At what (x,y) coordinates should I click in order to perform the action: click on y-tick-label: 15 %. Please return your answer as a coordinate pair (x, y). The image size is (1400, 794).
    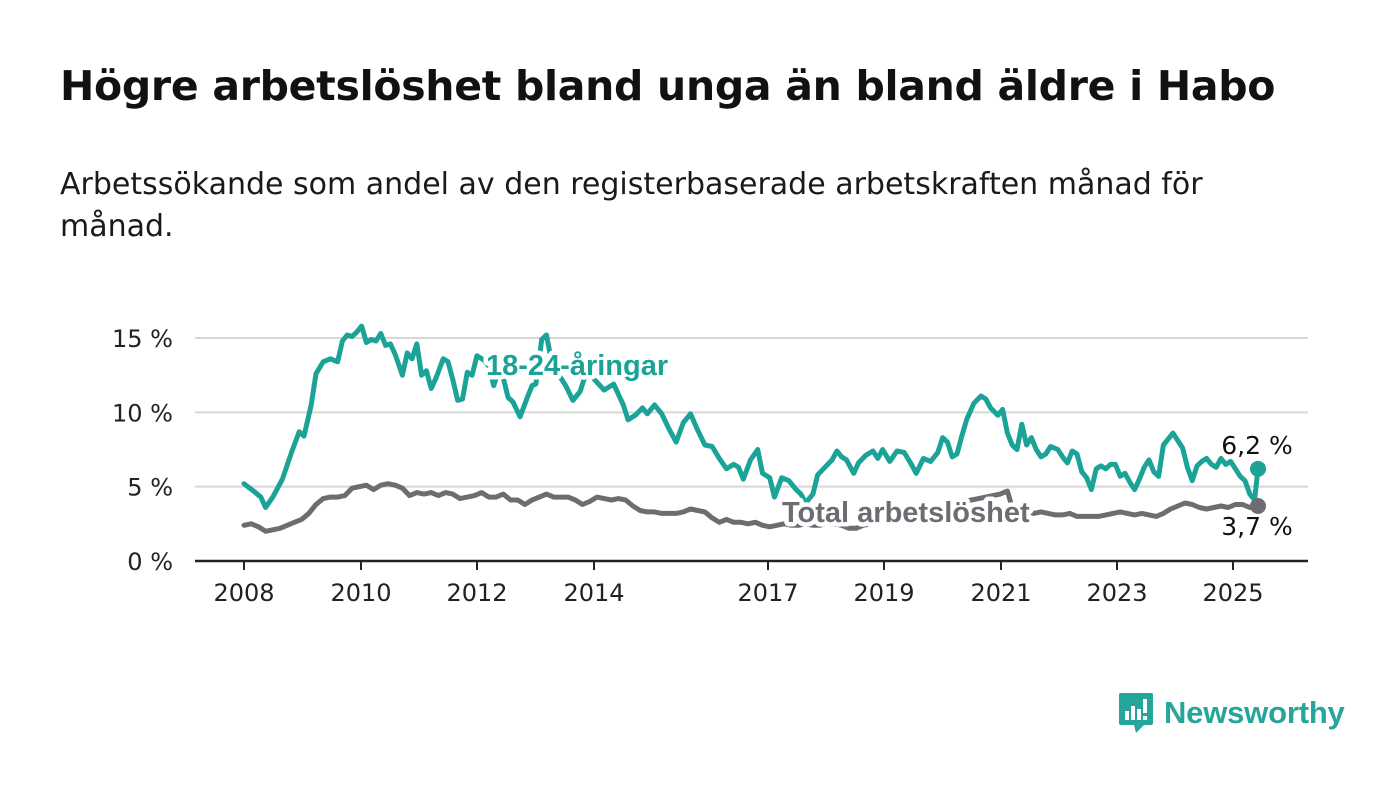
    Looking at the image, I should click on (142, 339).